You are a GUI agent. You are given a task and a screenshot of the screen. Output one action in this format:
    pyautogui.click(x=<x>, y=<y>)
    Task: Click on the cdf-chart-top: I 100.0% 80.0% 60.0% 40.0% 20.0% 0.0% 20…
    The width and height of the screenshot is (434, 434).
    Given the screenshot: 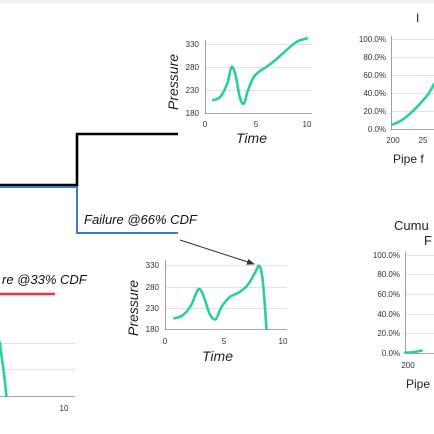 What is the action you would take?
    pyautogui.click(x=396, y=88)
    